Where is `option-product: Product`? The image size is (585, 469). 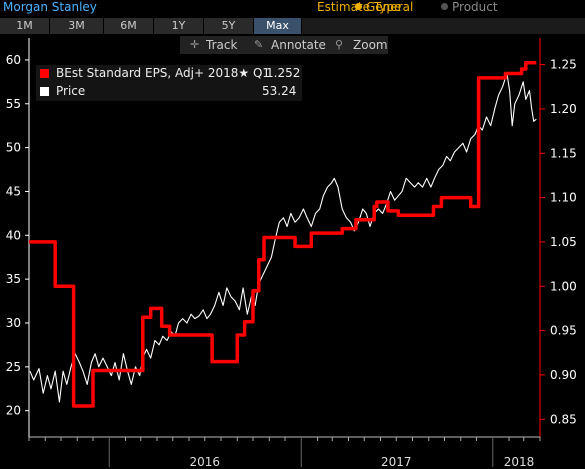
option-product: Product is located at coordinates (475, 7).